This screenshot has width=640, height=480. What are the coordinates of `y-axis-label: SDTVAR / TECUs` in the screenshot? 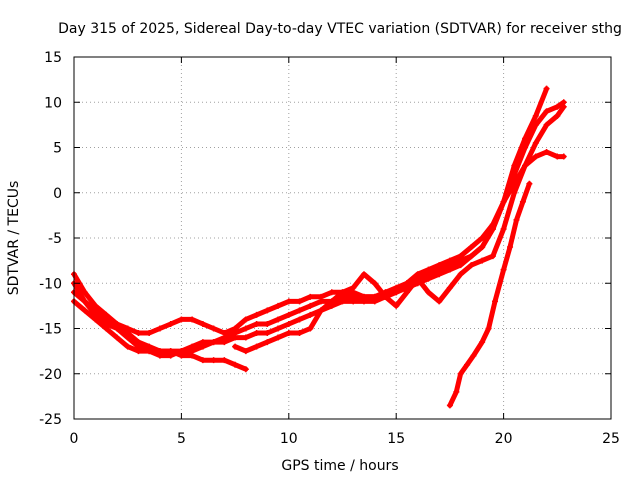 It's located at (14, 238).